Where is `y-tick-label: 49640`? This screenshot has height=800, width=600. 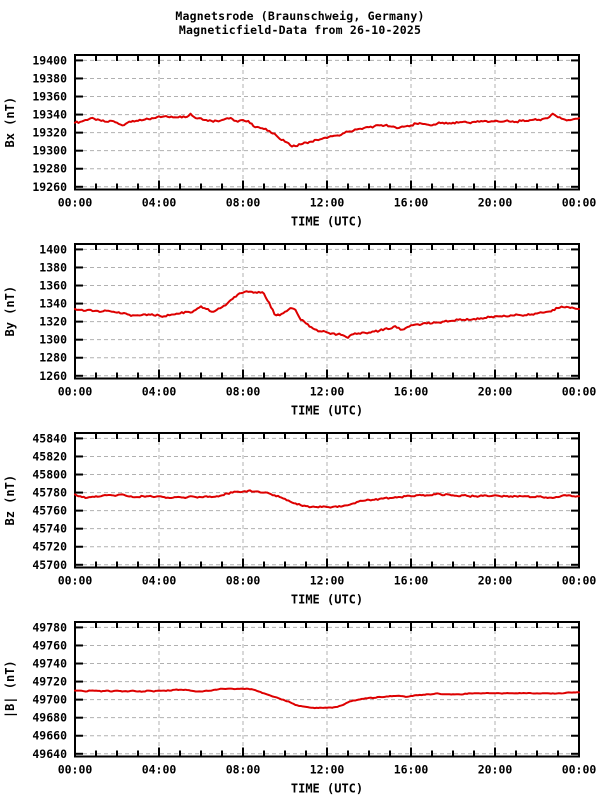 y-tick-label: 49640 is located at coordinates (49, 754).